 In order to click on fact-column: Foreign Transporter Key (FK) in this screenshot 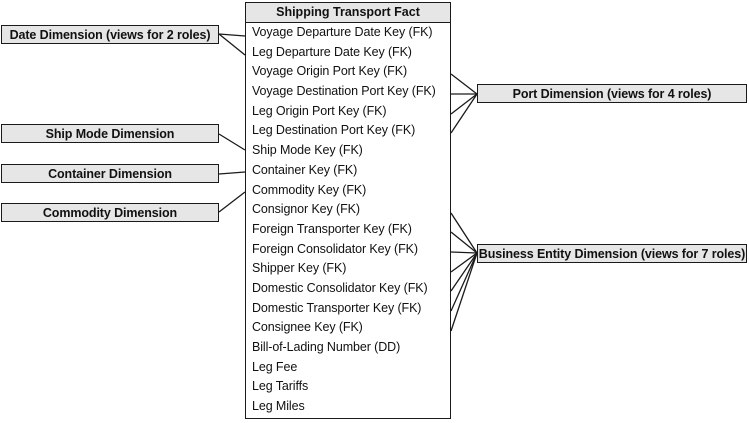, I will do `click(332, 228)`.